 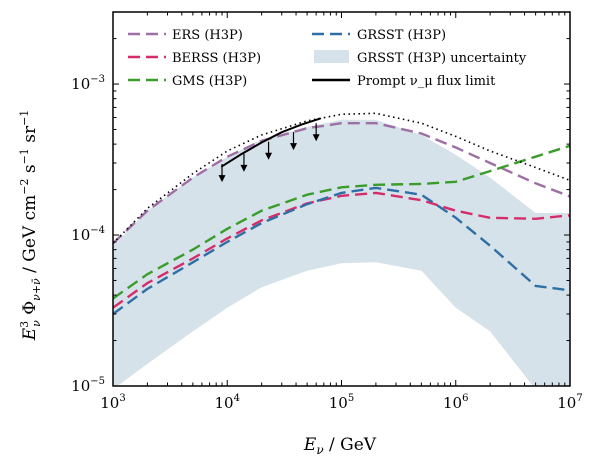 I want to click on x-tick-label: 10⁶, so click(x=455, y=402).